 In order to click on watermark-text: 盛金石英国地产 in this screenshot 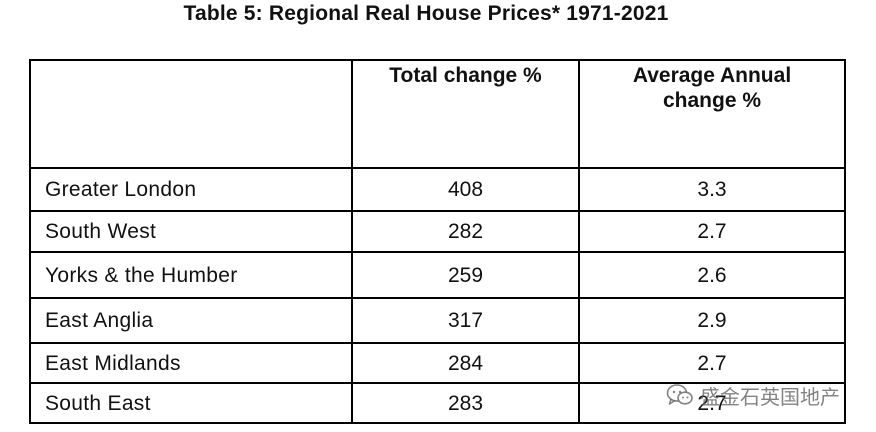, I will do `click(770, 397)`.